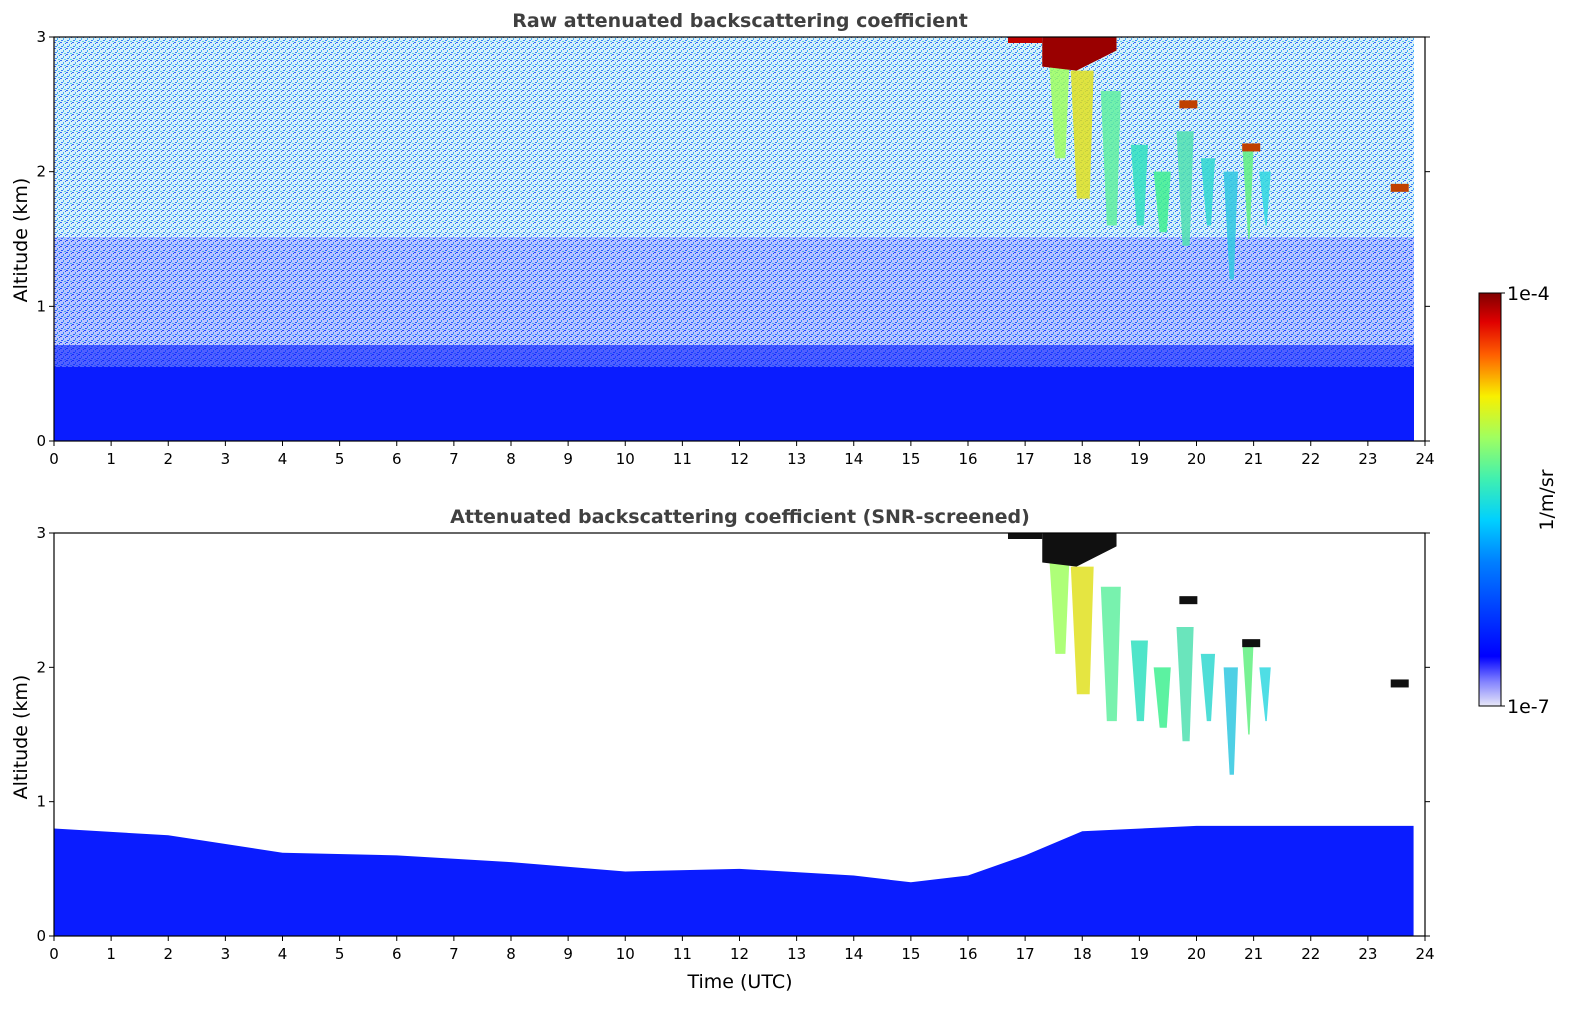  I want to click on x-axis-label: Time (UTC), so click(739, 982).